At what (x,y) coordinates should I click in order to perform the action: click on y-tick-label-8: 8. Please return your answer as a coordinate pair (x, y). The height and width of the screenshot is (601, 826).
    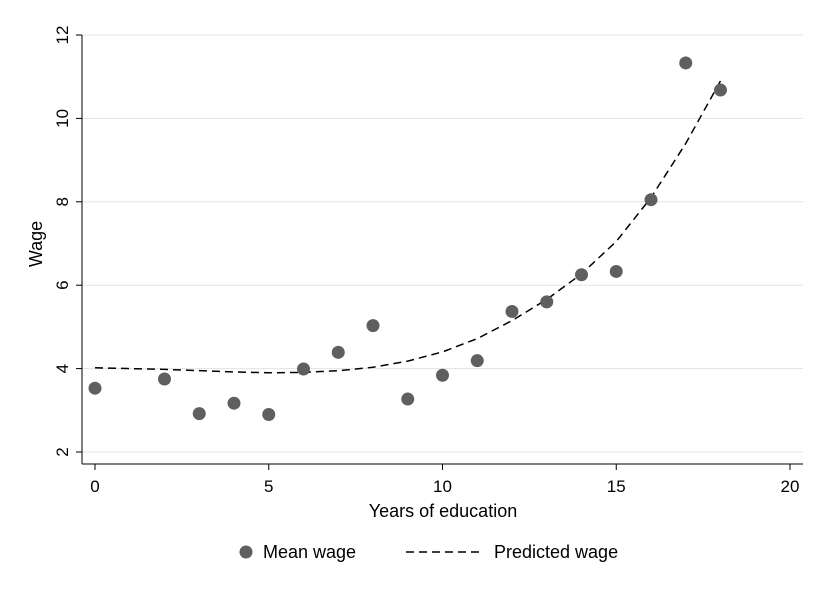
    Looking at the image, I should click on (62, 201).